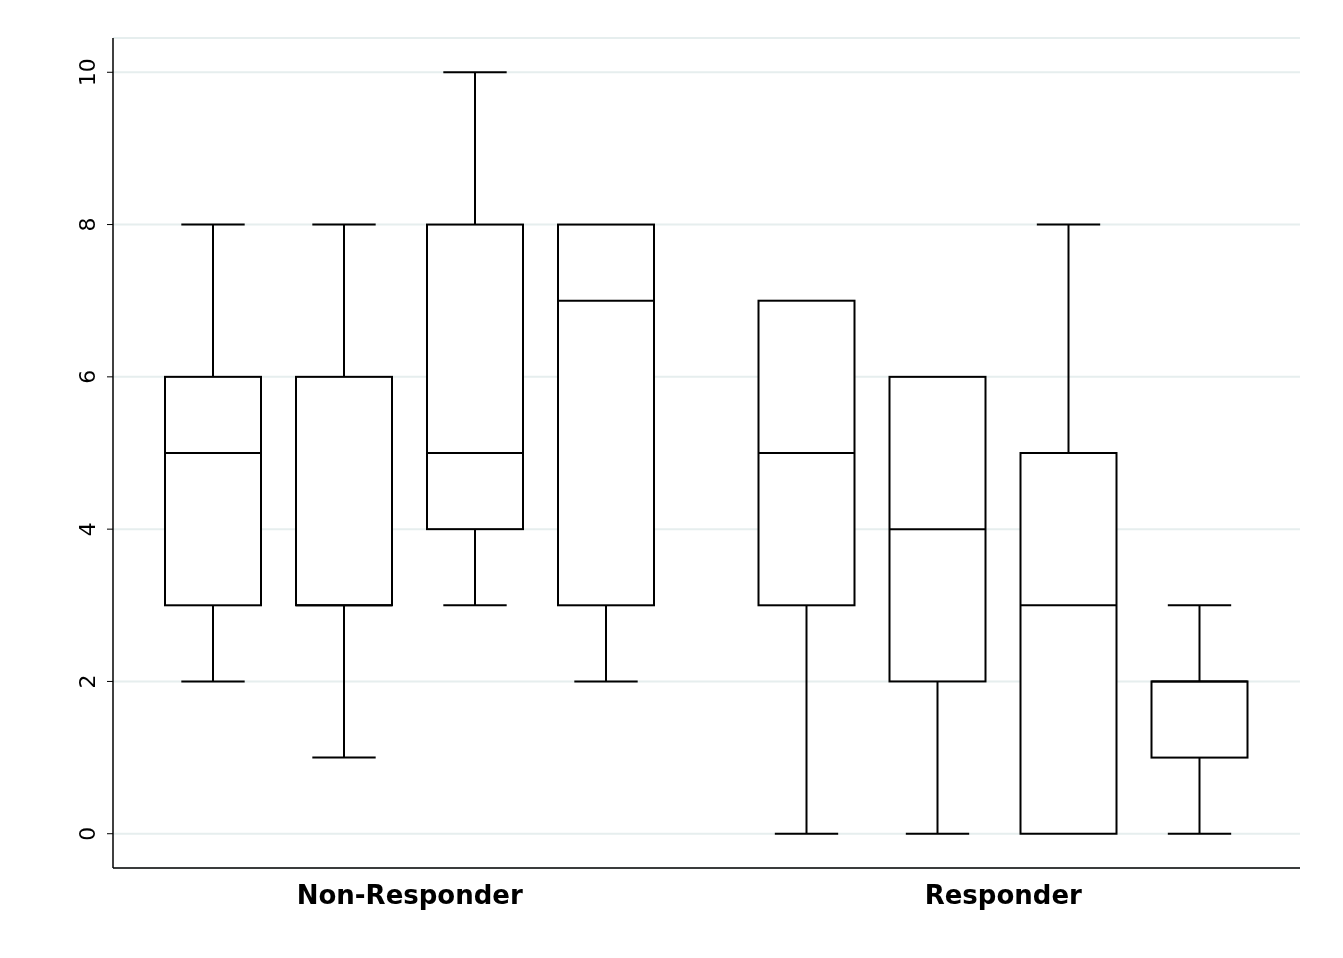  What do you see at coordinates (1003, 895) in the screenshot?
I see `x-tick-label: Responder` at bounding box center [1003, 895].